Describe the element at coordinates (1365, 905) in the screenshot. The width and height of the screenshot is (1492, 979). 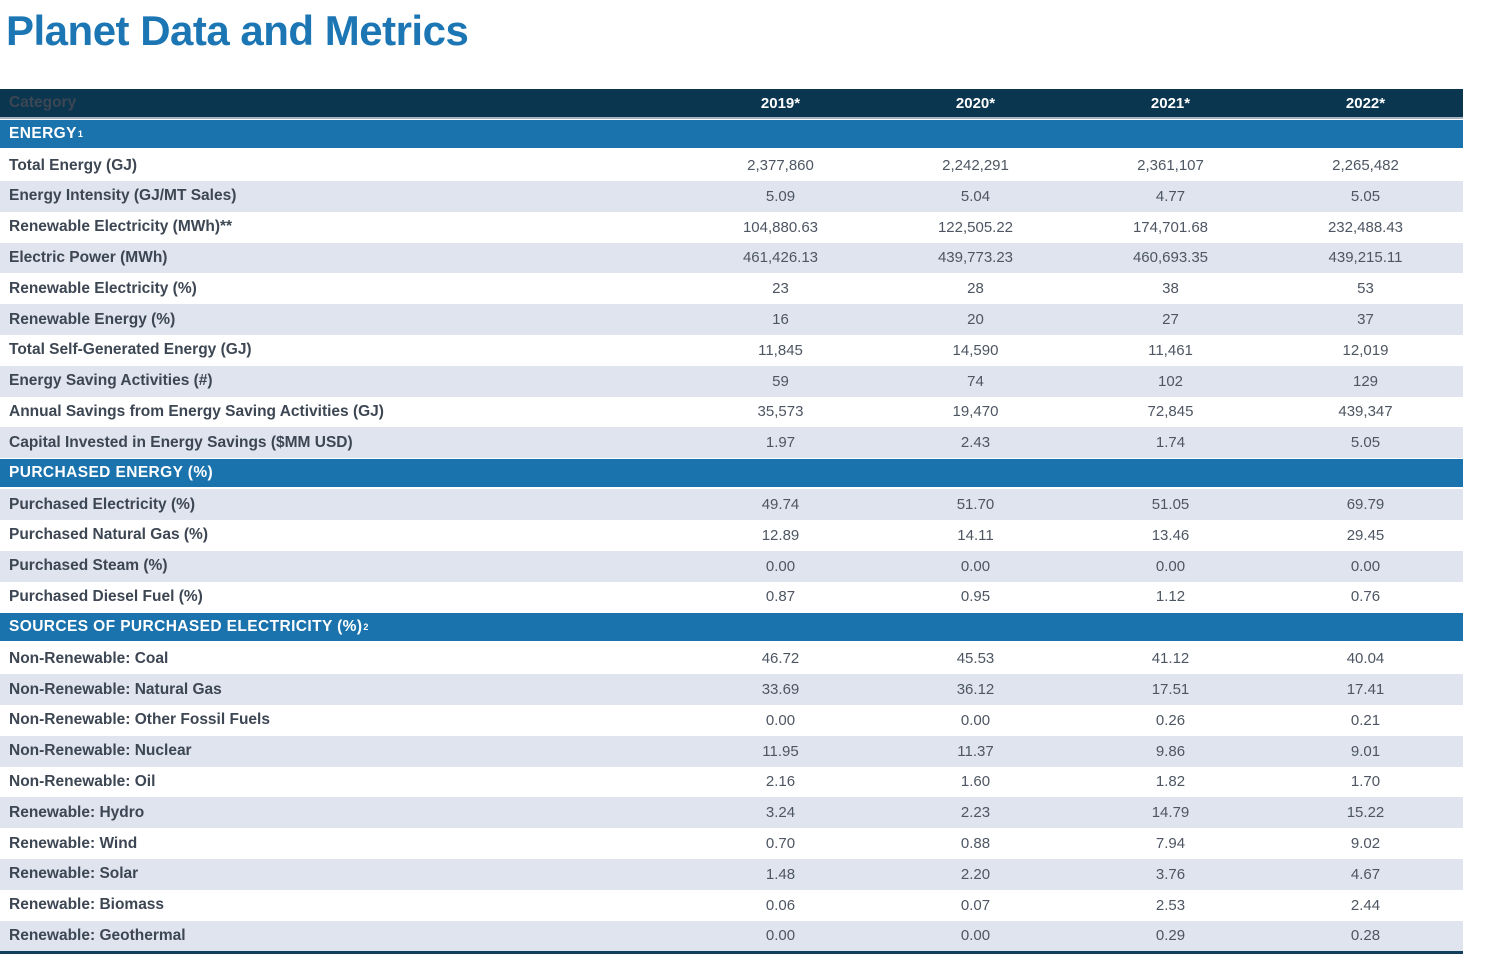
I see `cell-value: 2.44` at that location.